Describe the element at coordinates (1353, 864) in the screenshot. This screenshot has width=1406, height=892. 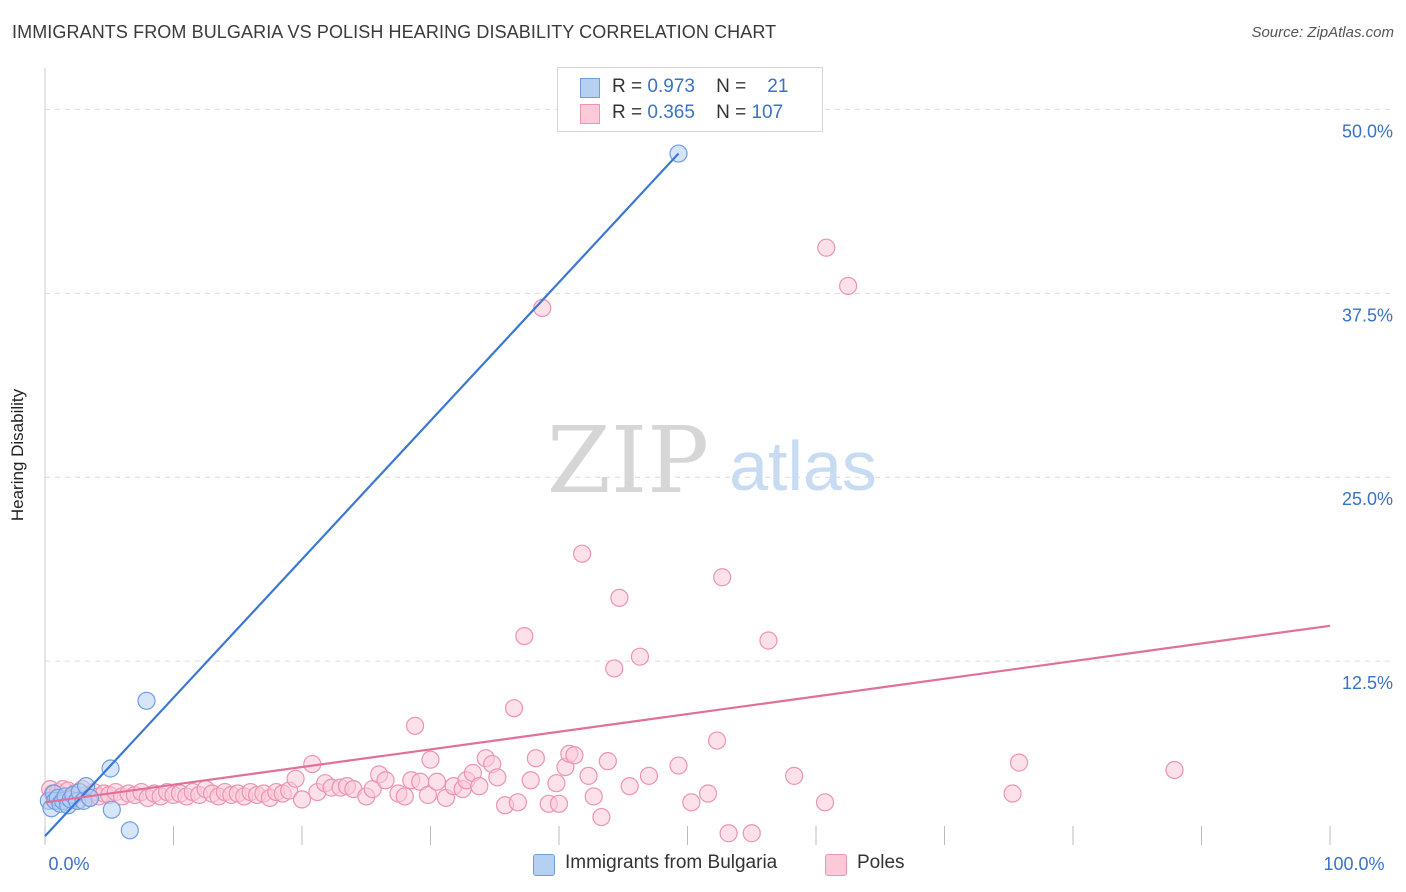
I see `x-tick-label: 100.0%` at that location.